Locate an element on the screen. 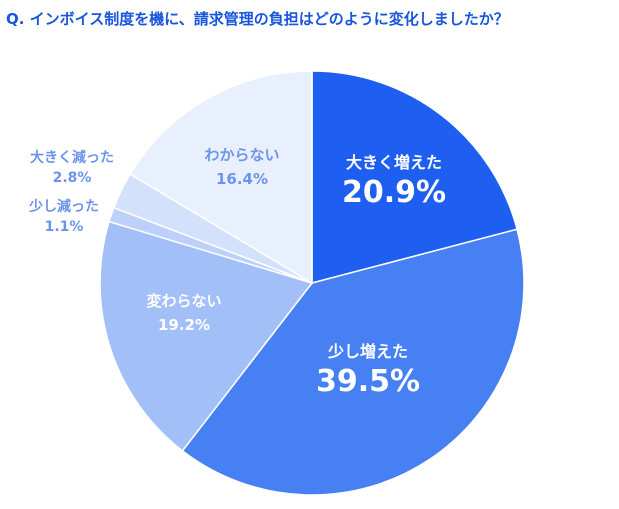 This screenshot has height=509, width=619. slice-value-label: 20.9% is located at coordinates (394, 192).